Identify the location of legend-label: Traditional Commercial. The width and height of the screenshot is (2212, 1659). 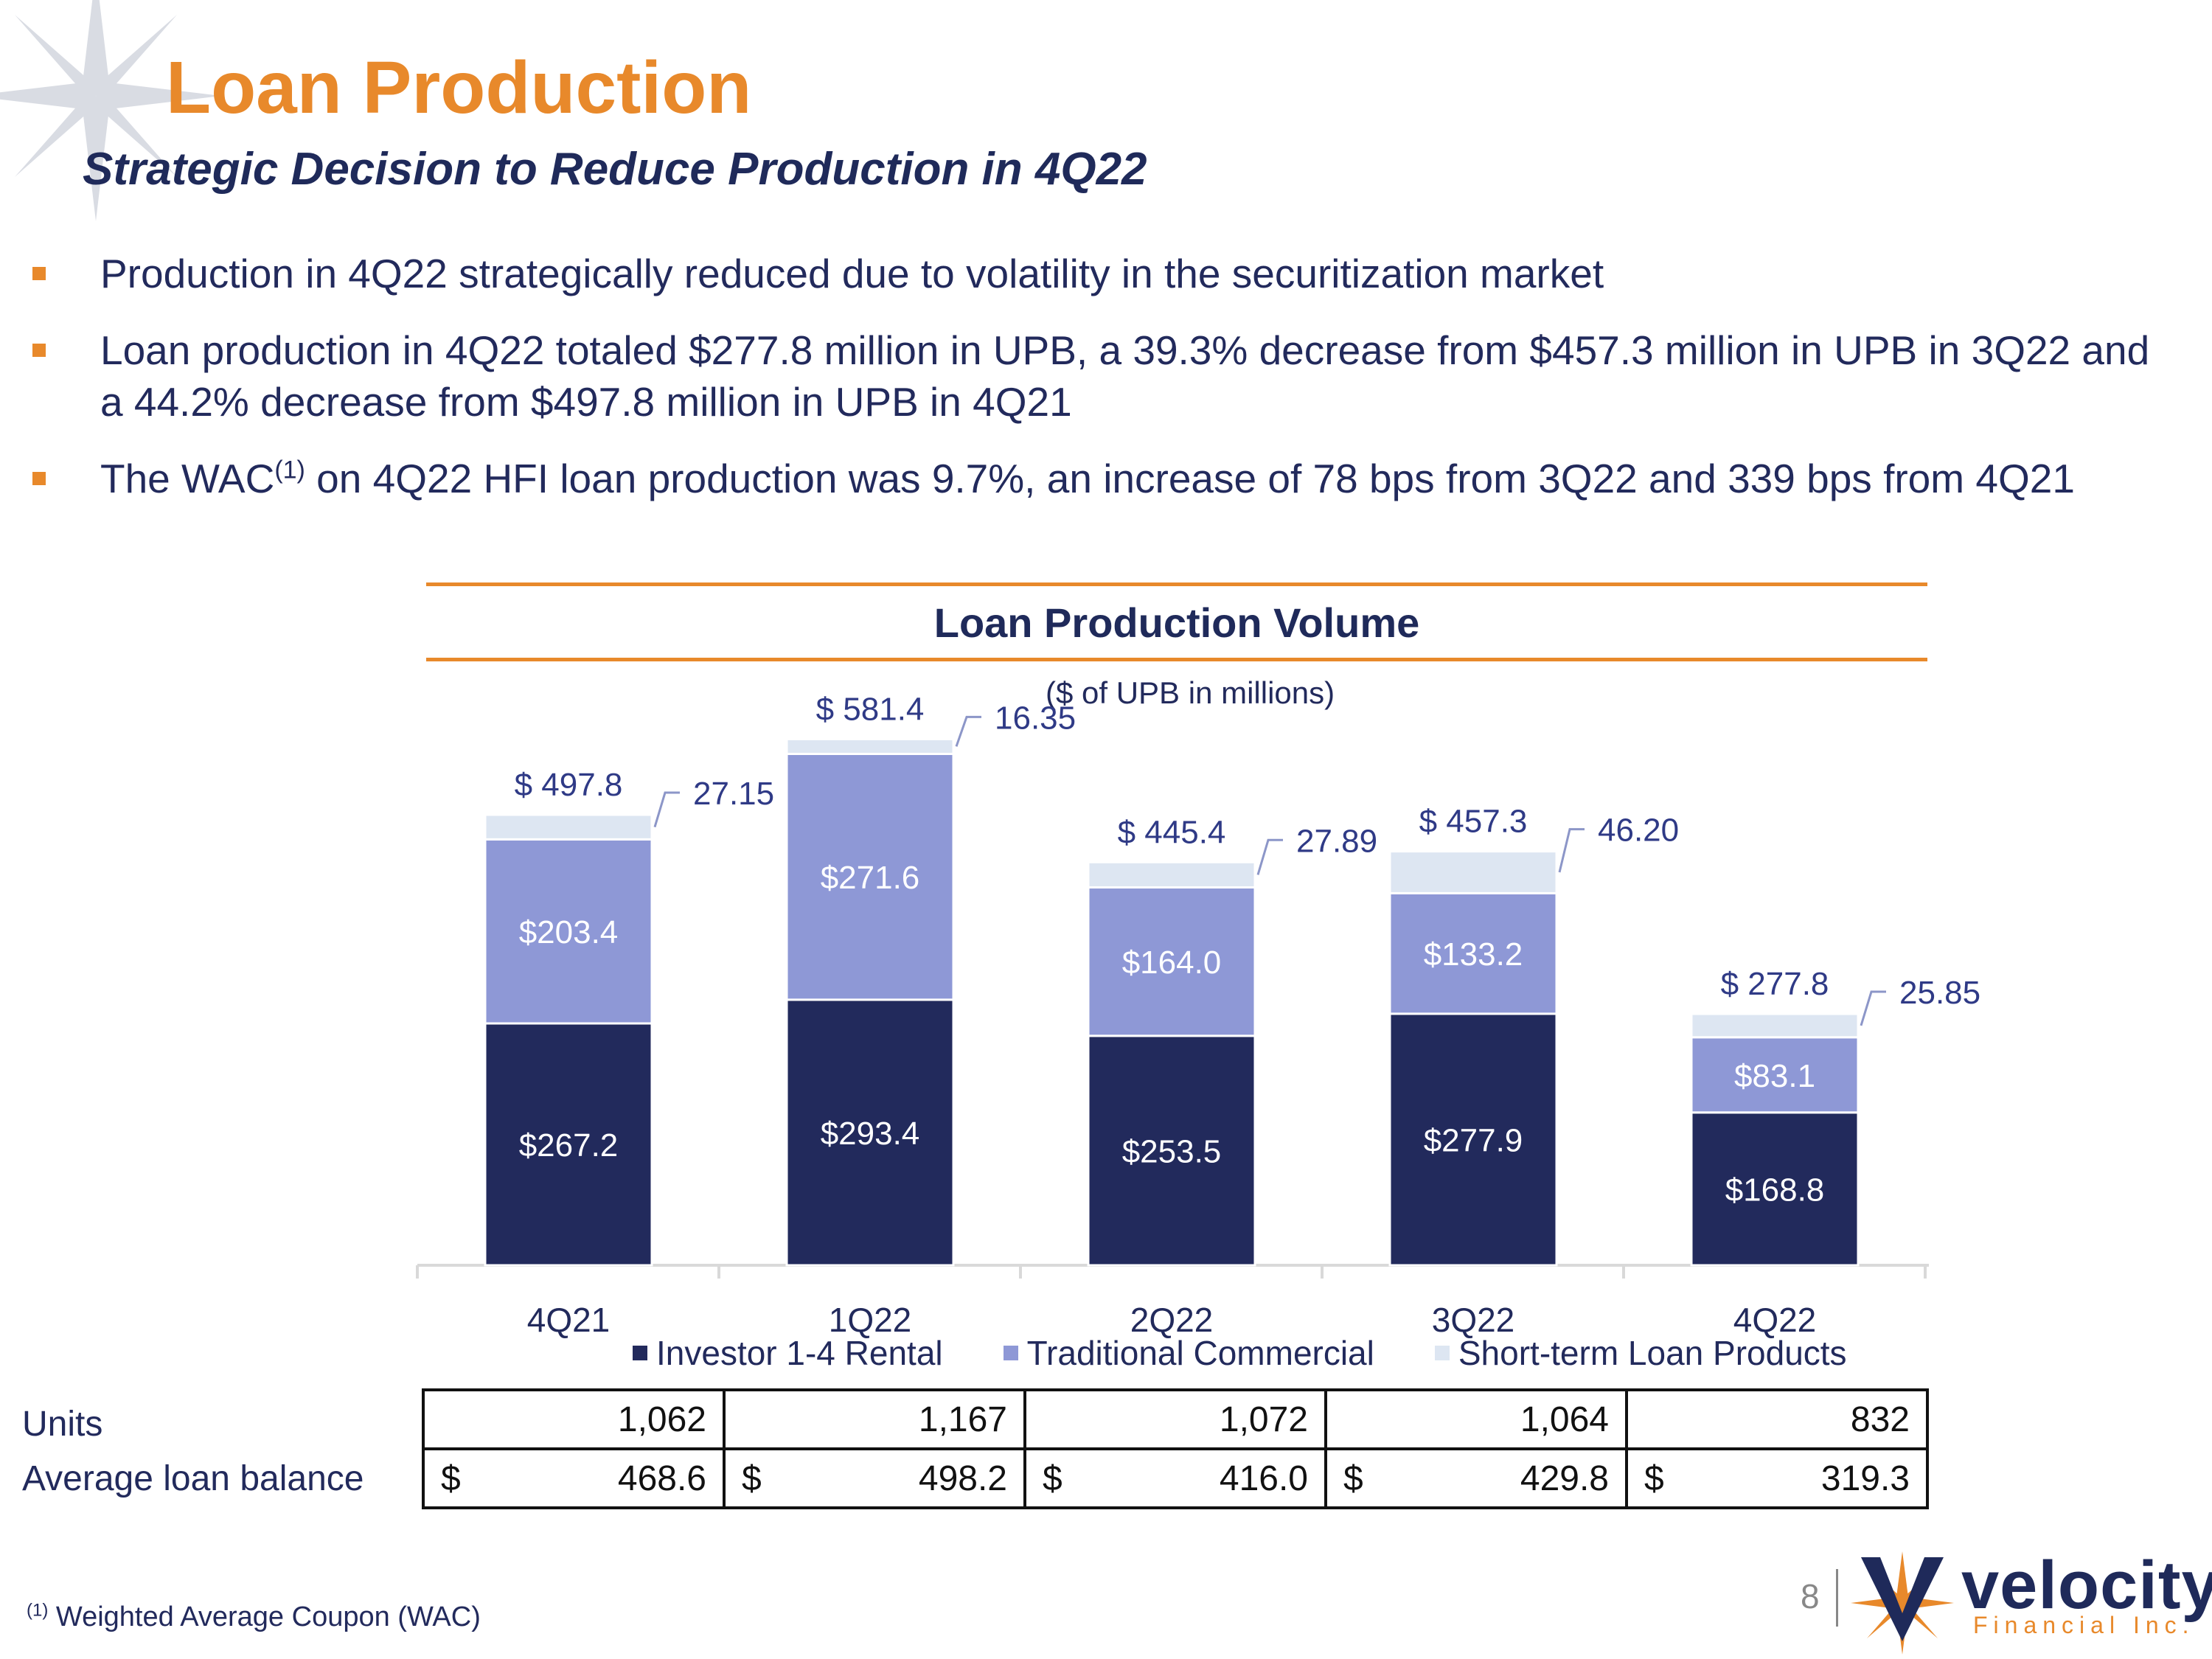
(1200, 1353).